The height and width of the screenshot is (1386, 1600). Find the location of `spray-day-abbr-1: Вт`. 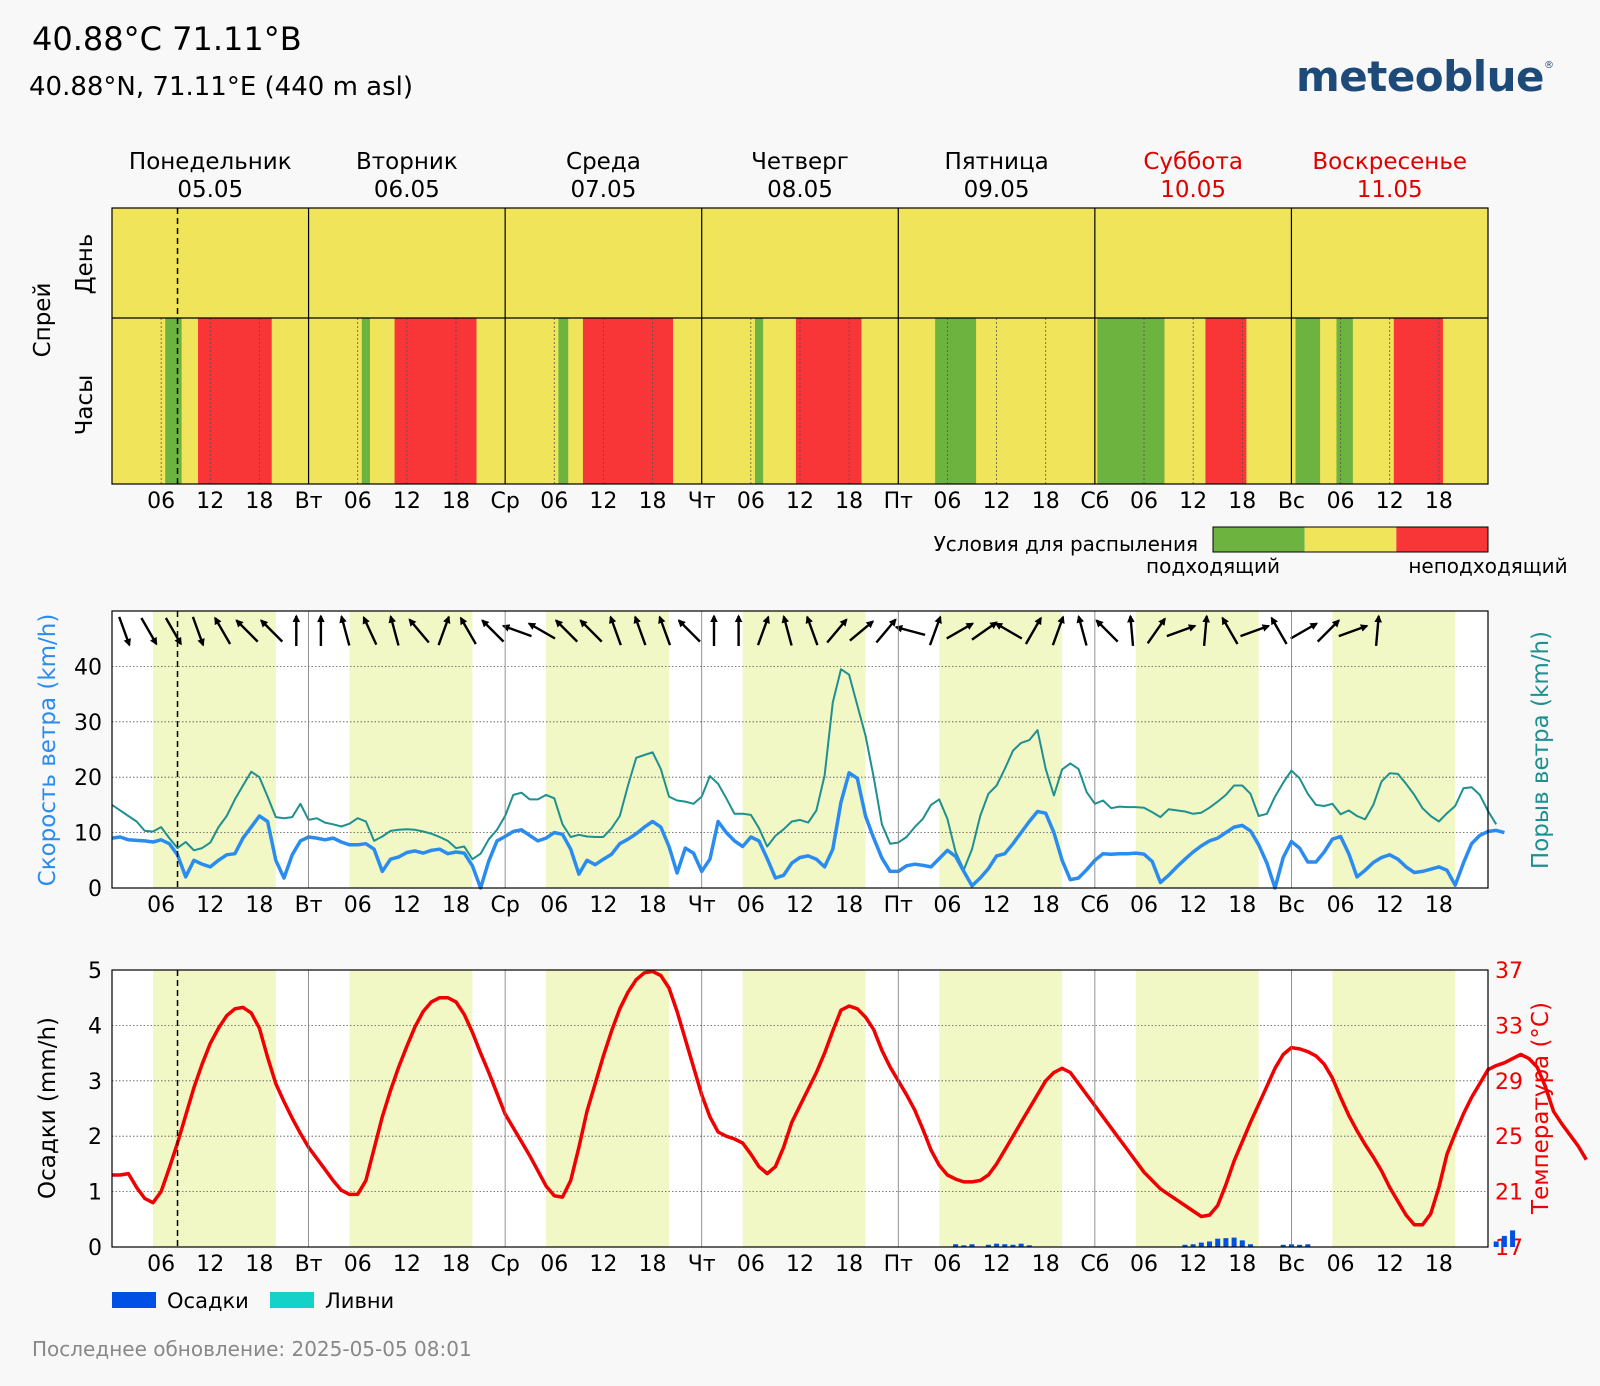

spray-day-abbr-1: Вт is located at coordinates (309, 501).